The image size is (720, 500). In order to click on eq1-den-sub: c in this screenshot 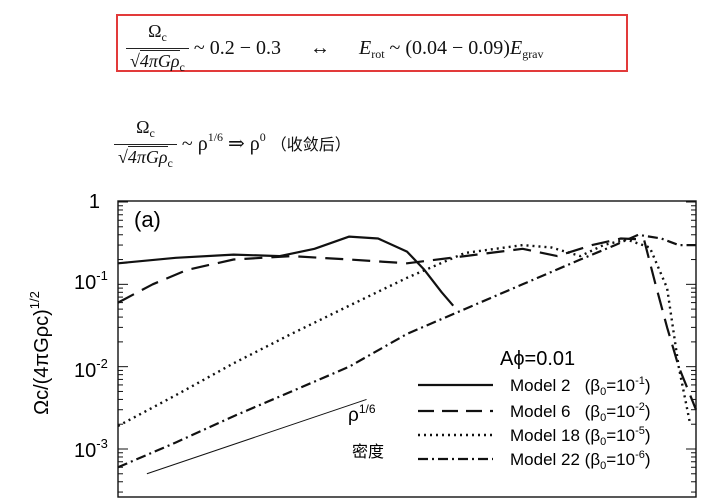, I will do `click(182, 67)`.